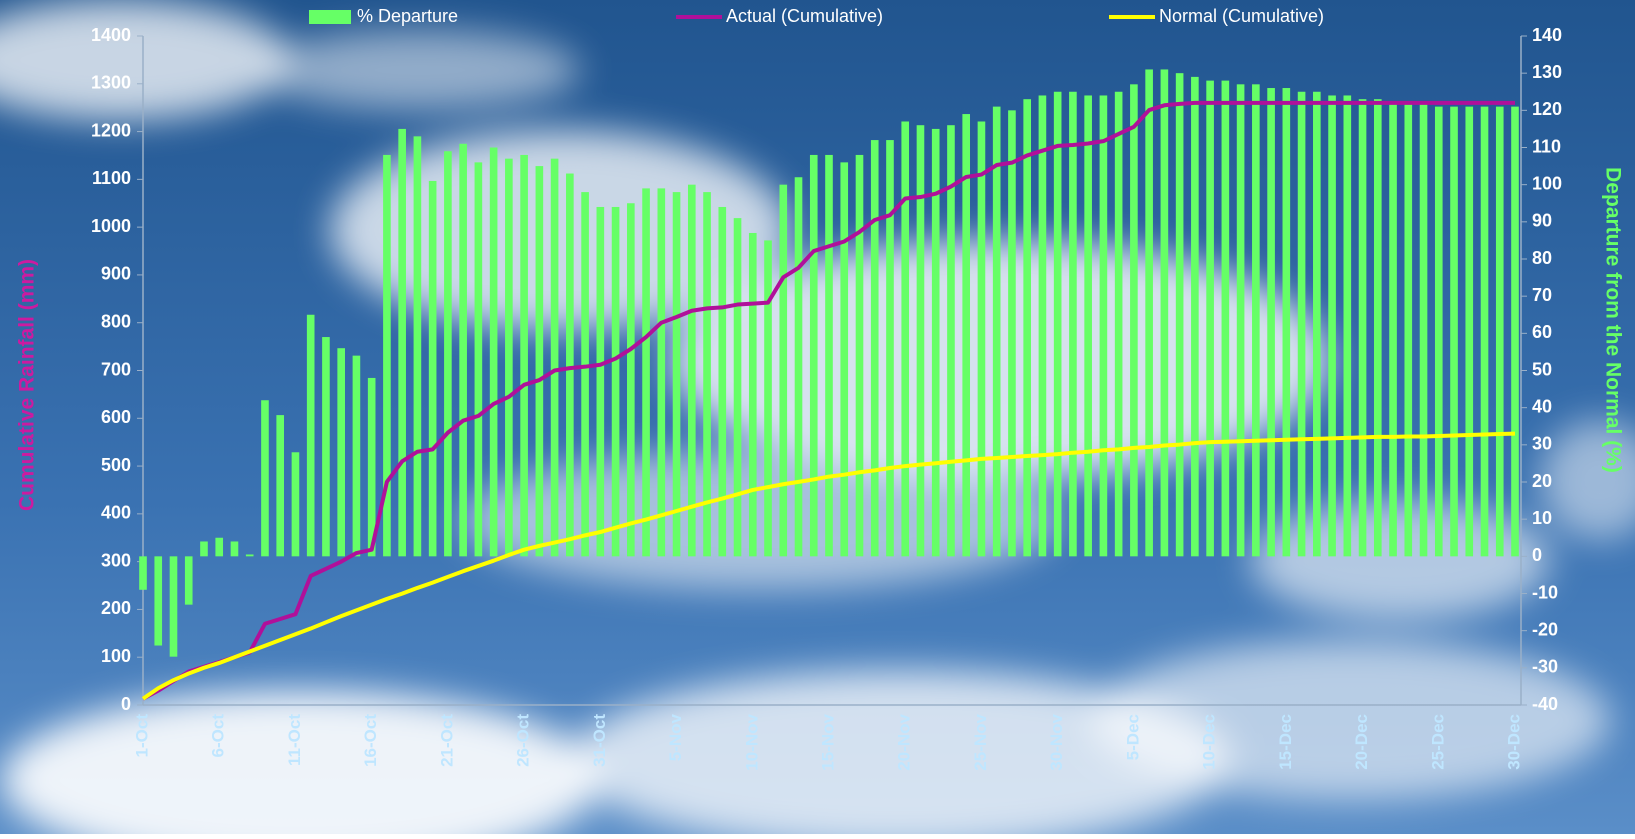 The image size is (1635, 839). I want to click on y-axis-title: Cumulative Rainfall (mm), so click(27, 385).